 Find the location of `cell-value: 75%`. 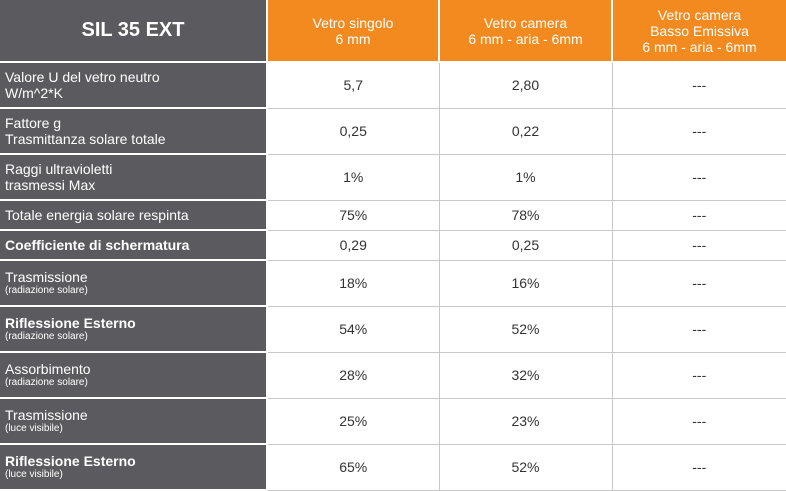

cell-value: 75% is located at coordinates (353, 215).